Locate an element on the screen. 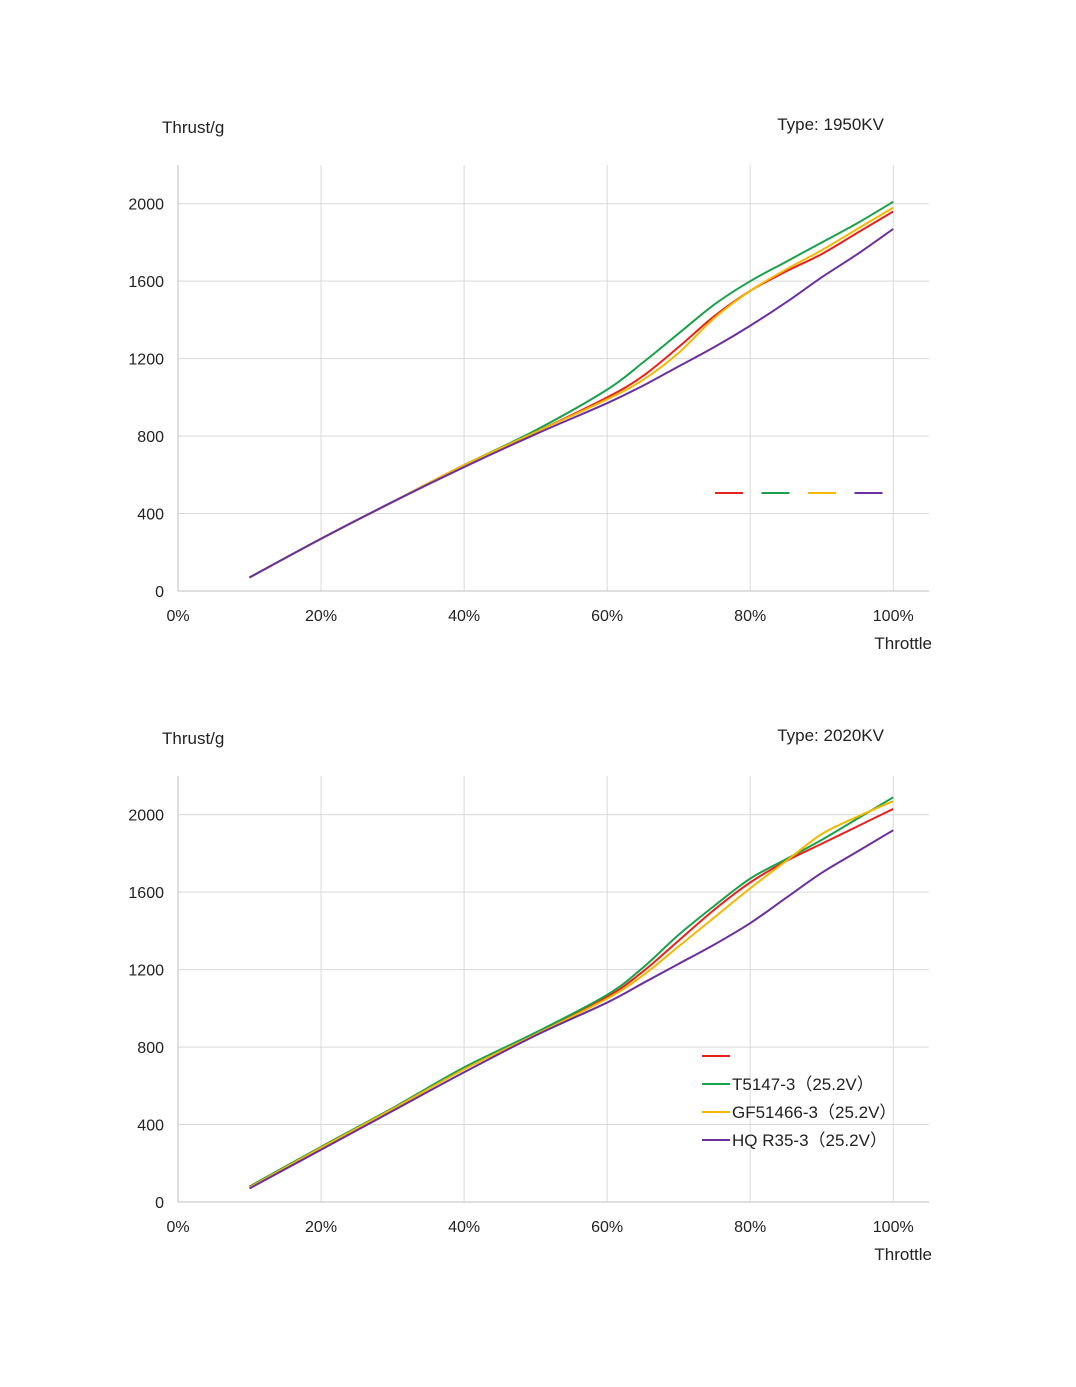 This screenshot has width=1076, height=1387. legend-label: HQ R35-3（25.2V） is located at coordinates (809, 1140).